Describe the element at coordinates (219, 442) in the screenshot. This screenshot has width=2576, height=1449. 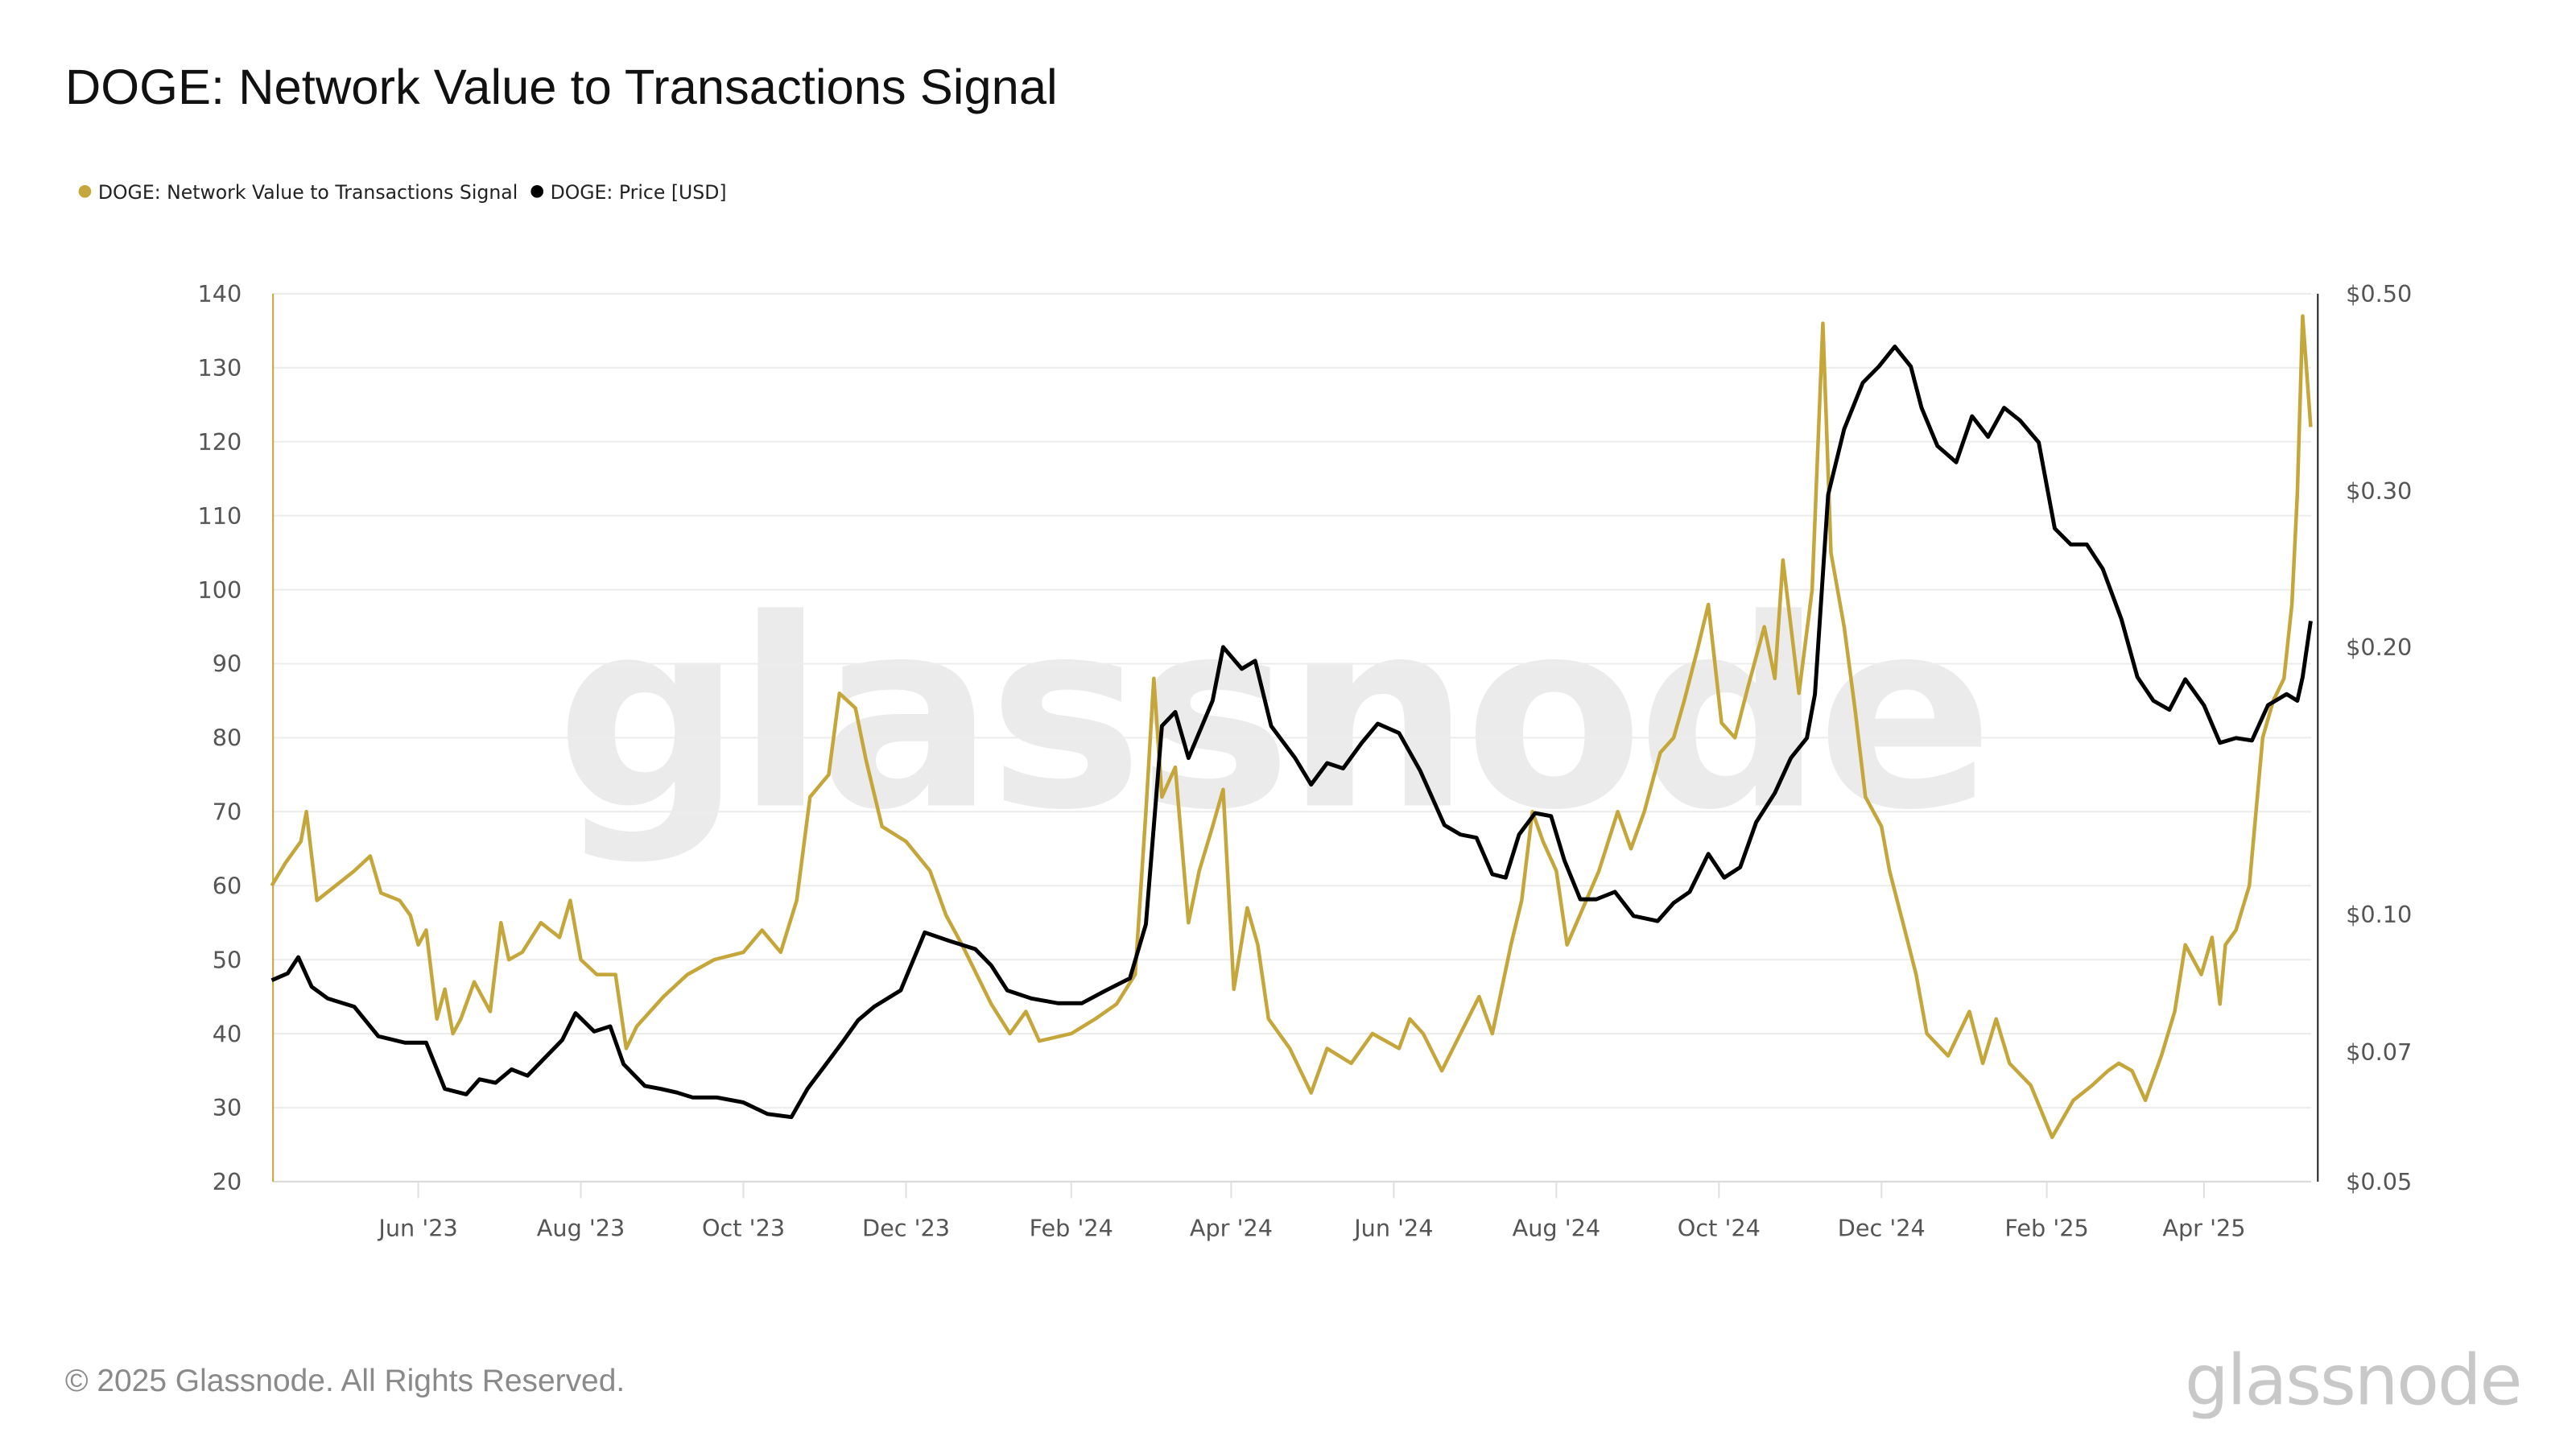
I see `left-y-tick-label: 120` at that location.